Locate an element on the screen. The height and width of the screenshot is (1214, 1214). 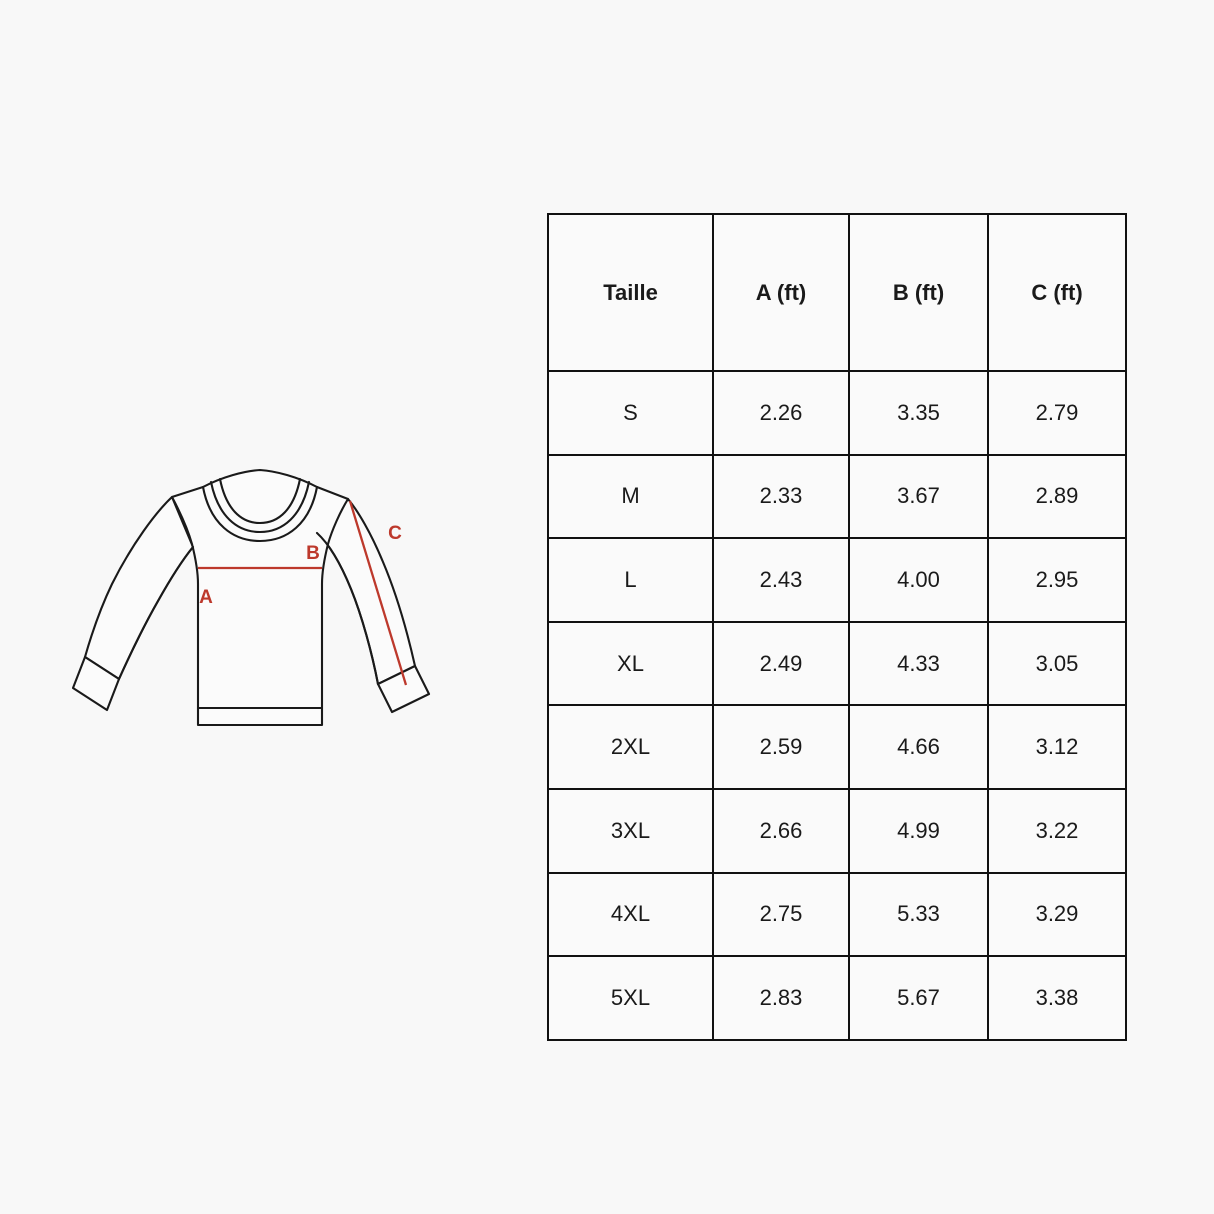
measure-line-c is located at coordinates (378, 593).